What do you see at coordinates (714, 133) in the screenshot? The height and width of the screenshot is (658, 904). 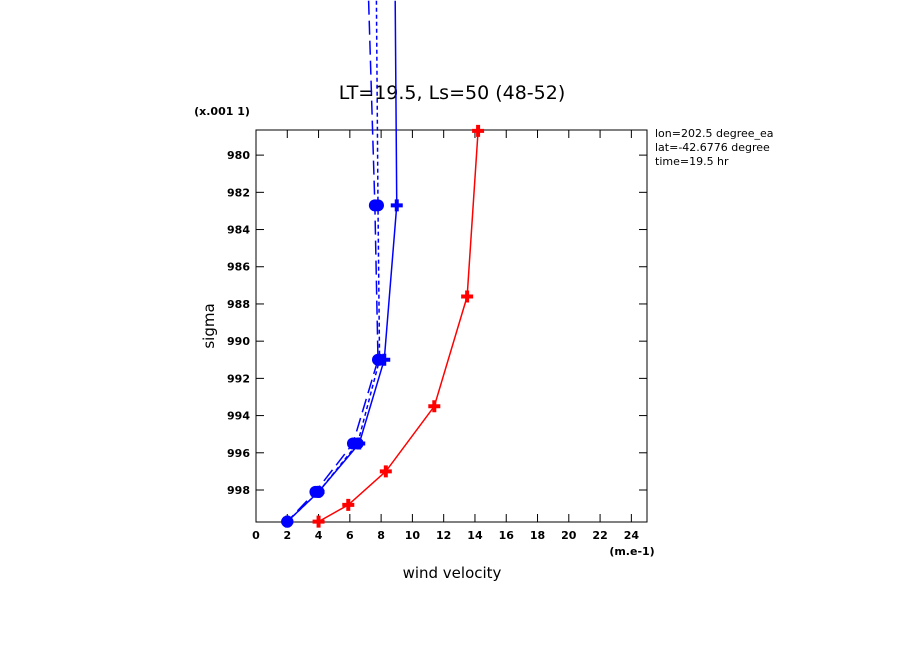 I see `annotation: lon=202.5 degree_ea` at bounding box center [714, 133].